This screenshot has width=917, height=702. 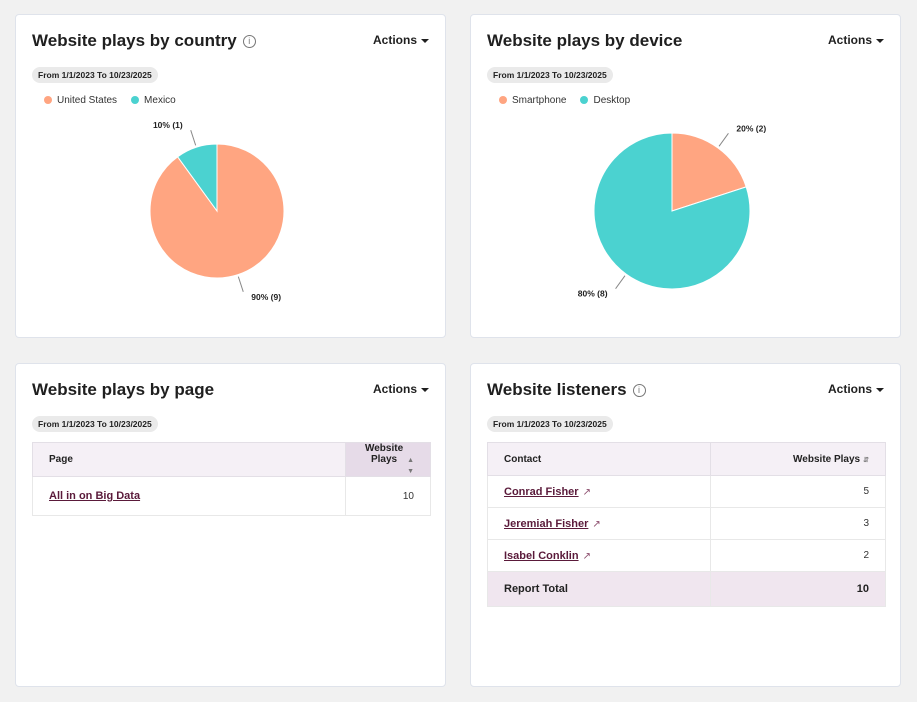 I want to click on data-label: 90% (9), so click(x=266, y=297).